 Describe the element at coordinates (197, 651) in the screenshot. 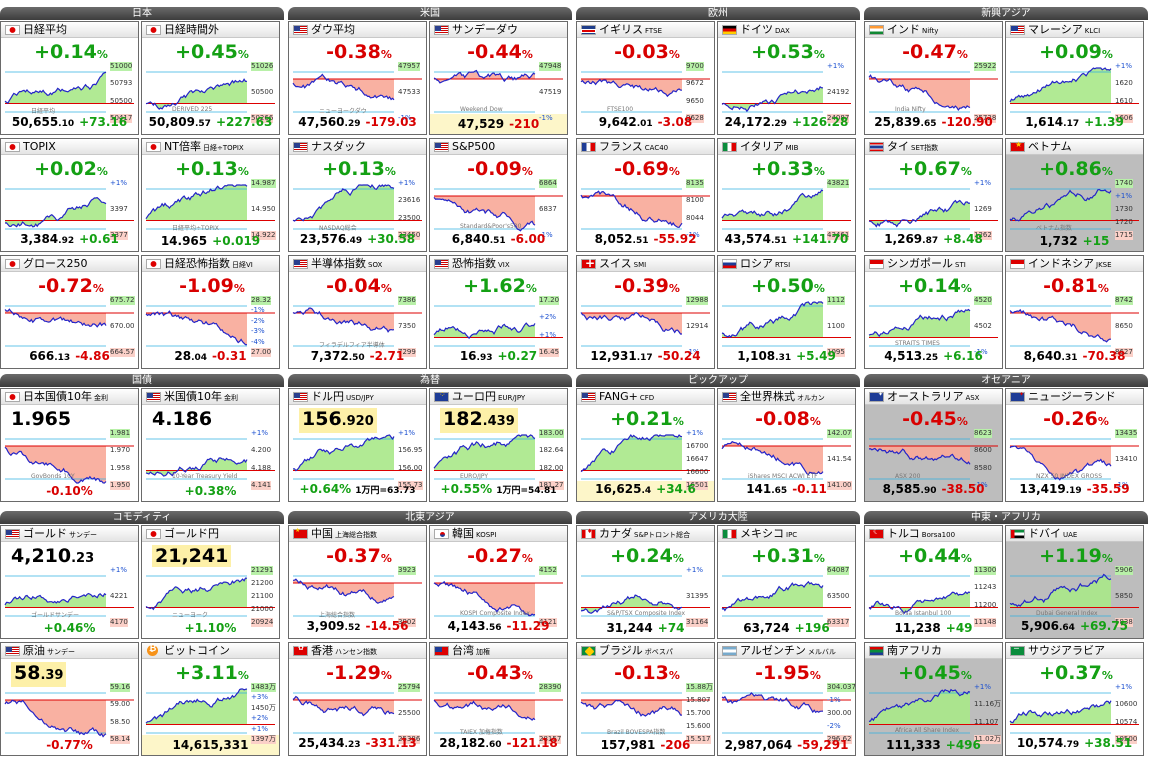

I see `instrument-name: ビットコイン` at that location.